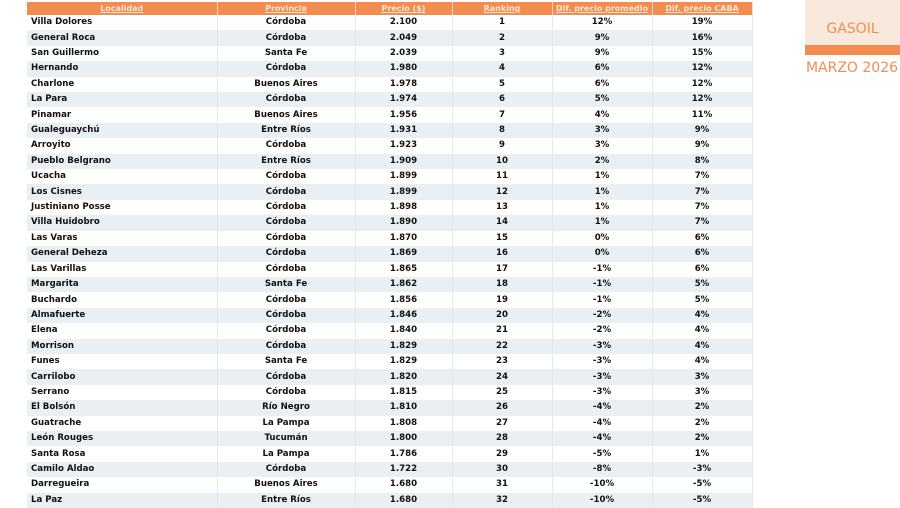 The height and width of the screenshot is (508, 900). What do you see at coordinates (404, 238) in the screenshot?
I see `cell-precio: 1.870` at bounding box center [404, 238].